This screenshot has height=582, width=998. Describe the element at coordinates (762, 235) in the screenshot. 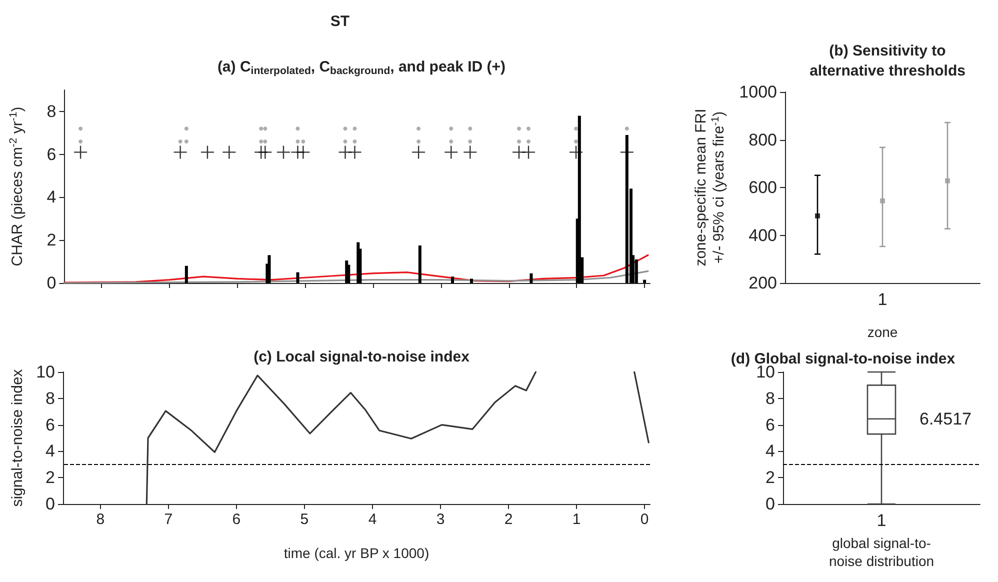

I see `y-tick-label: 400` at that location.